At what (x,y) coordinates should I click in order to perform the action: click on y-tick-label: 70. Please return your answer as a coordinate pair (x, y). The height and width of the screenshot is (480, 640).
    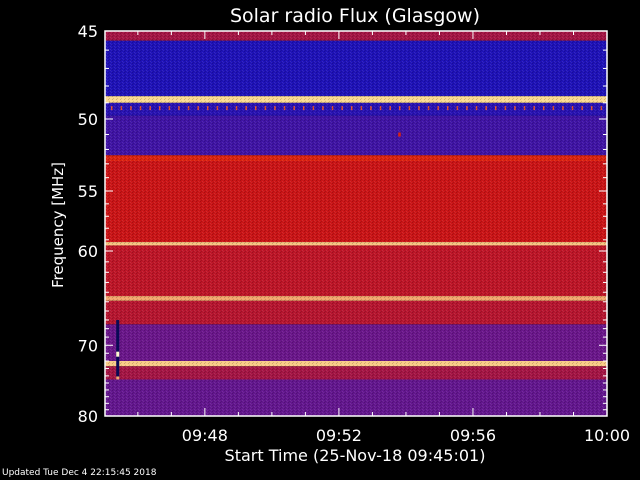
    Looking at the image, I should click on (88, 345).